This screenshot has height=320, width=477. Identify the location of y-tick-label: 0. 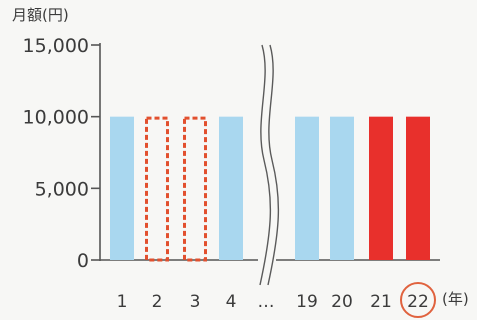
(83, 261).